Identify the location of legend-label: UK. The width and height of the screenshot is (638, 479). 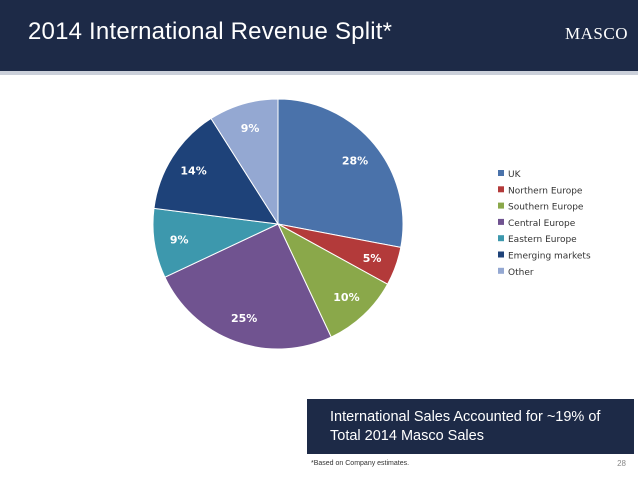
(515, 175).